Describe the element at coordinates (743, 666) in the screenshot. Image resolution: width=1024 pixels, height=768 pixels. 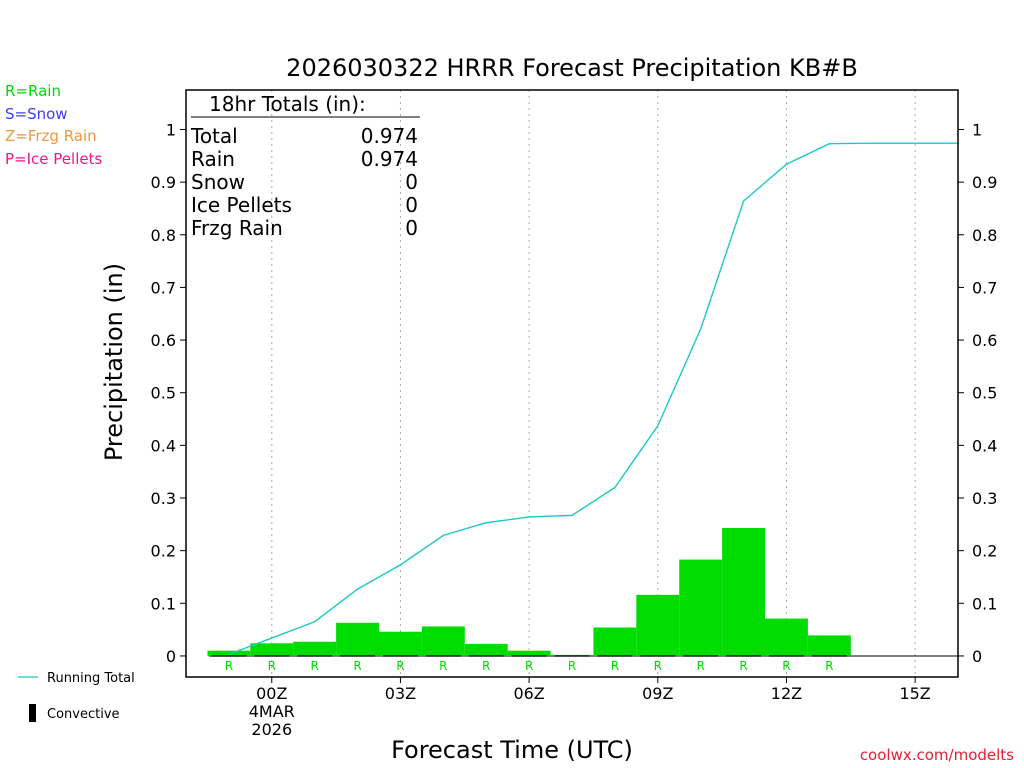
I see `ptype-label-12: R` at that location.